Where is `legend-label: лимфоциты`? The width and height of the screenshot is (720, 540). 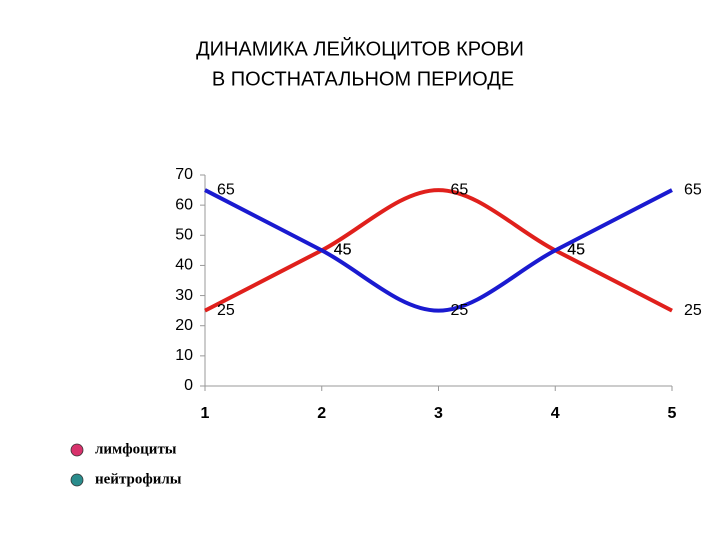 legend-label: лимфоциты is located at coordinates (136, 449).